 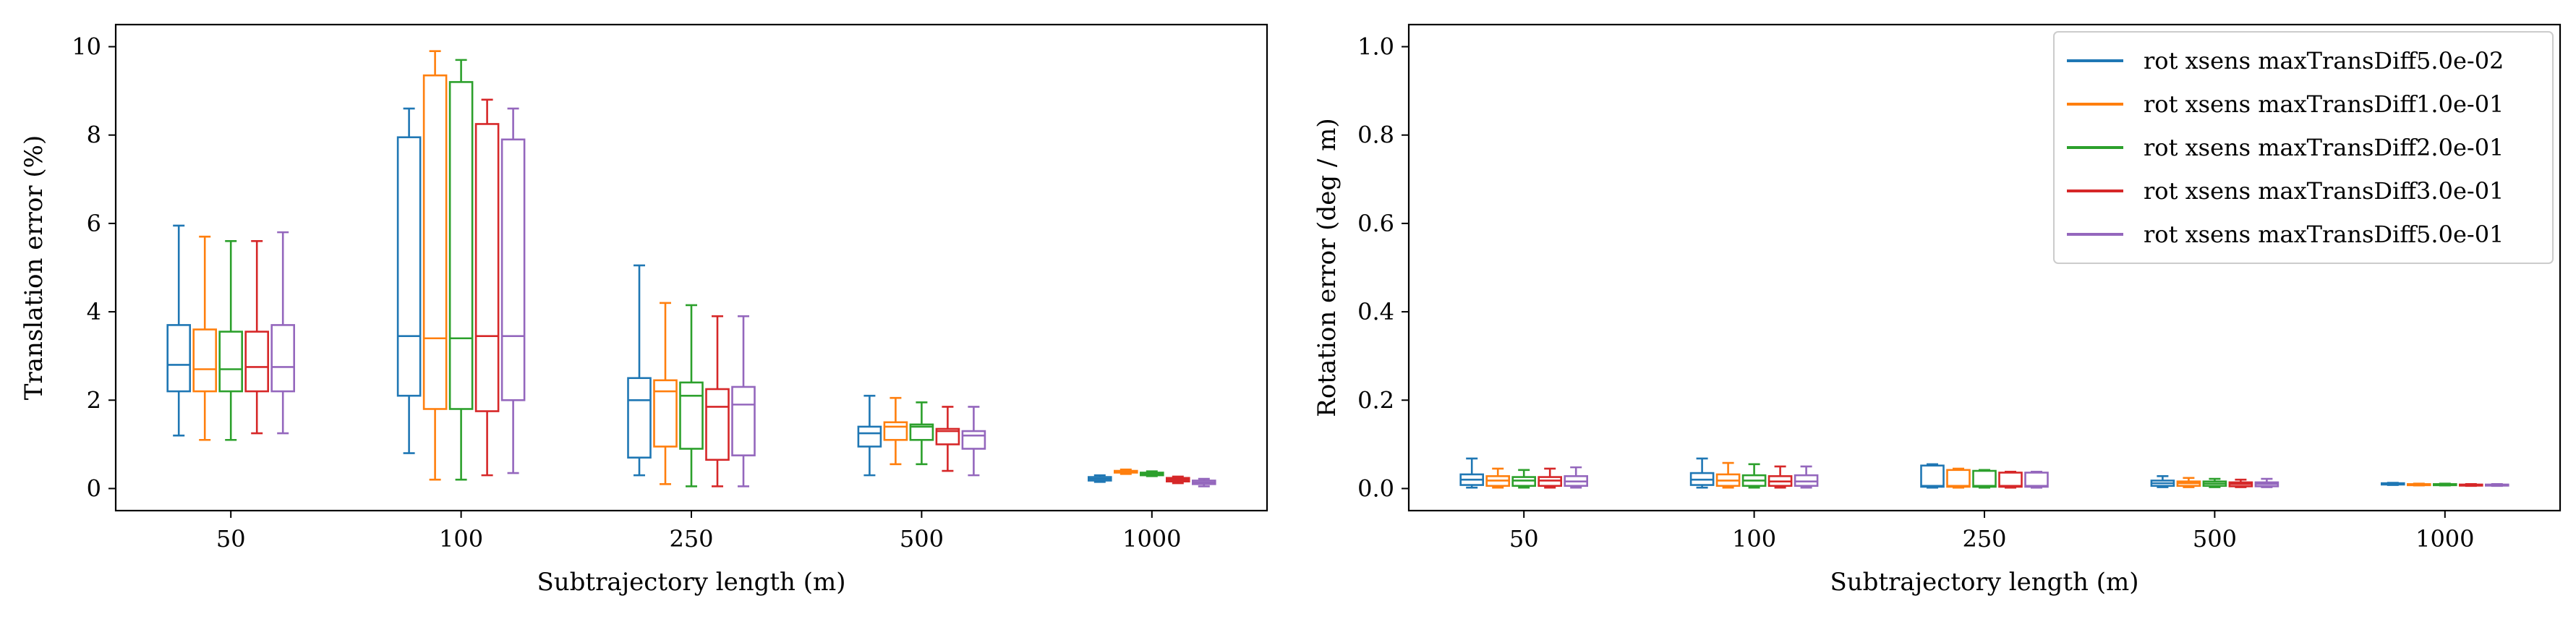 What do you see at coordinates (94, 311) in the screenshot?
I see `y-tick-label: 4` at bounding box center [94, 311].